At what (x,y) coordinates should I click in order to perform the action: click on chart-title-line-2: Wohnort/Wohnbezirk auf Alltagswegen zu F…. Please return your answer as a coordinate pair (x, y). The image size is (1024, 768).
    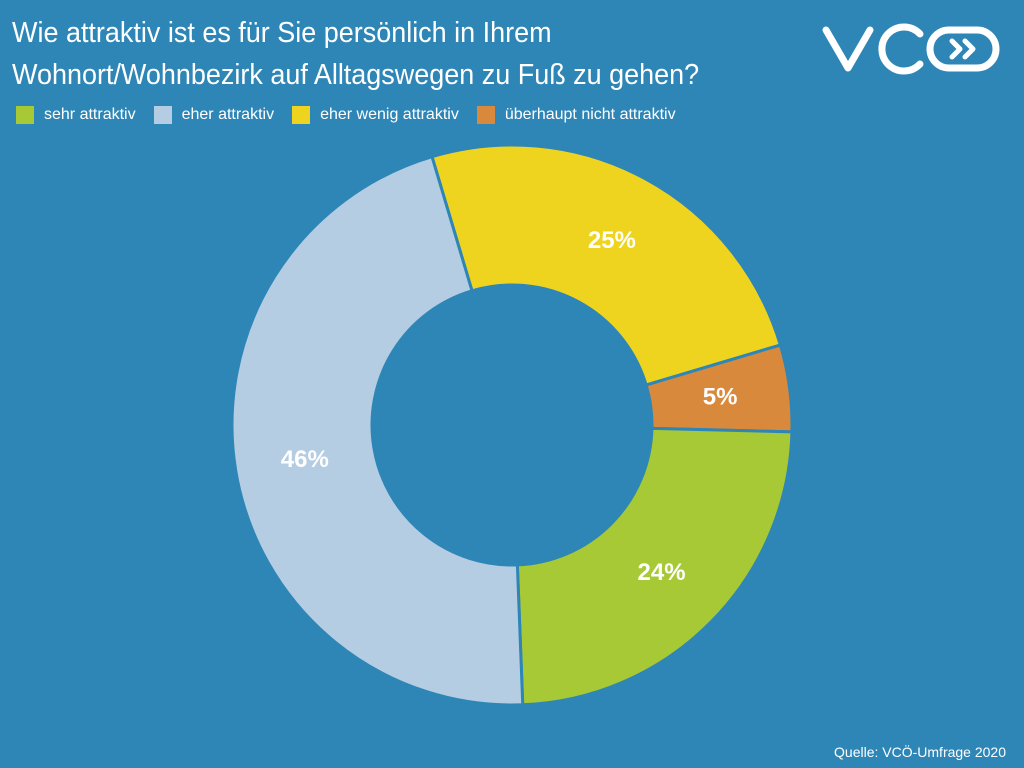
    Looking at the image, I should click on (356, 75).